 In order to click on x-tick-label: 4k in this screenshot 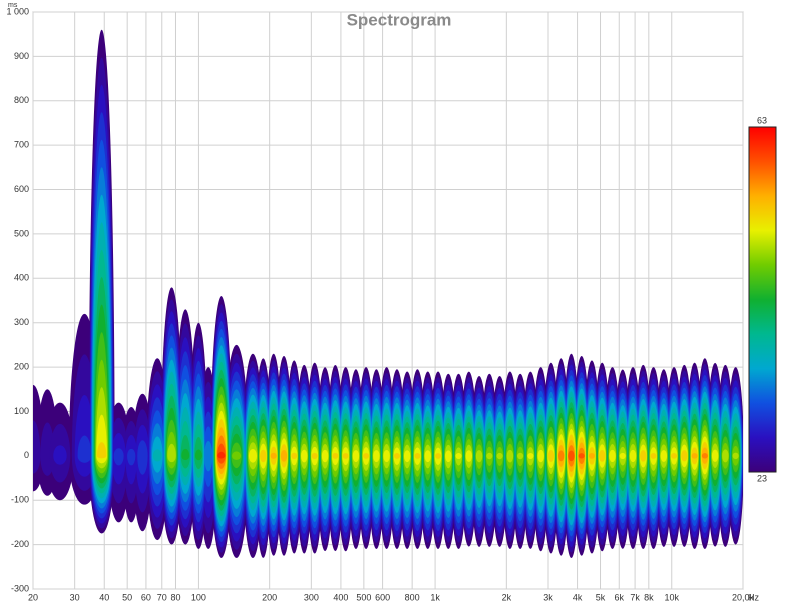, I will do `click(578, 597)`.